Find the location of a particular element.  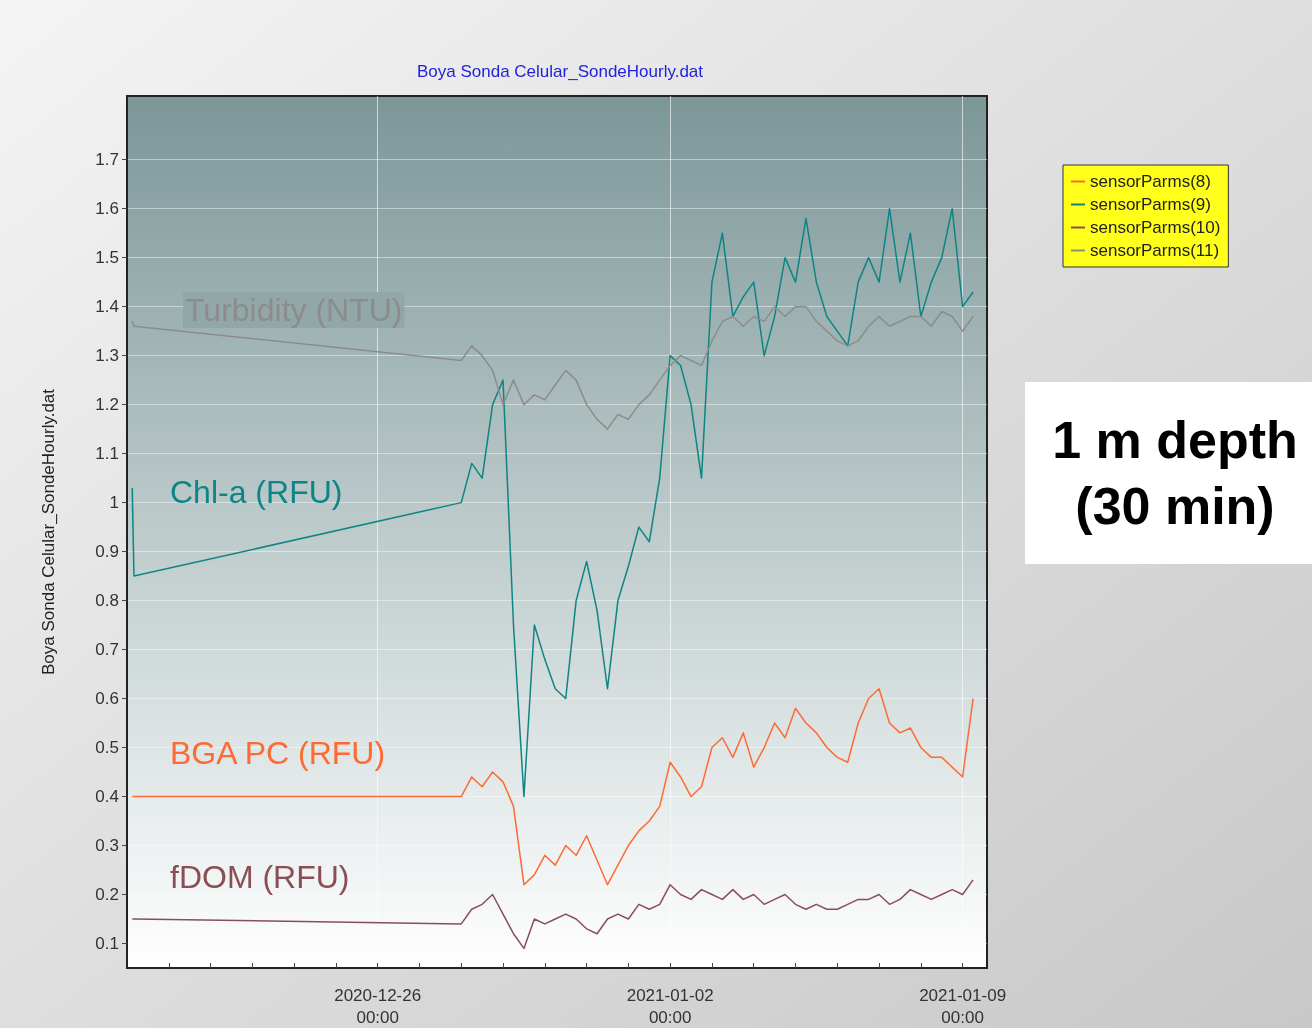

y-tick-label: 0.7 is located at coordinates (107, 650).